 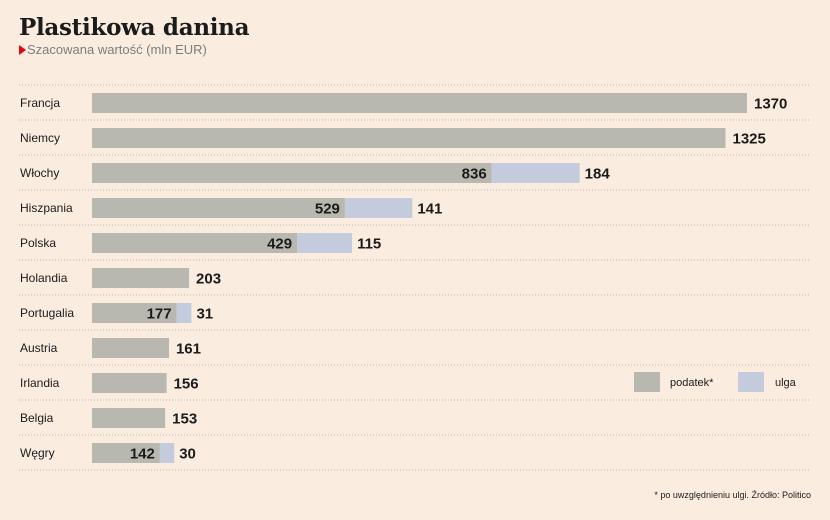 I want to click on value-label-ulga: 30, so click(x=187, y=454).